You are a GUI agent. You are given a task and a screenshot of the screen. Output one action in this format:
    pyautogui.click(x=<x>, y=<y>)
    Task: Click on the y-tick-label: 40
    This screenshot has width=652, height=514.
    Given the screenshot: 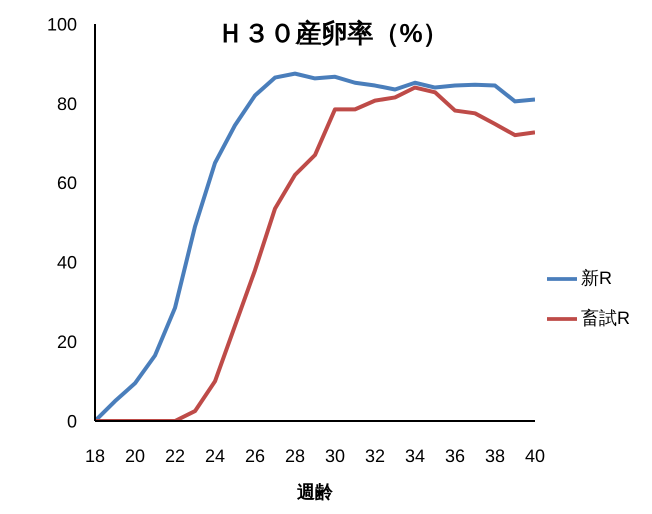 What is the action you would take?
    pyautogui.click(x=66, y=262)
    